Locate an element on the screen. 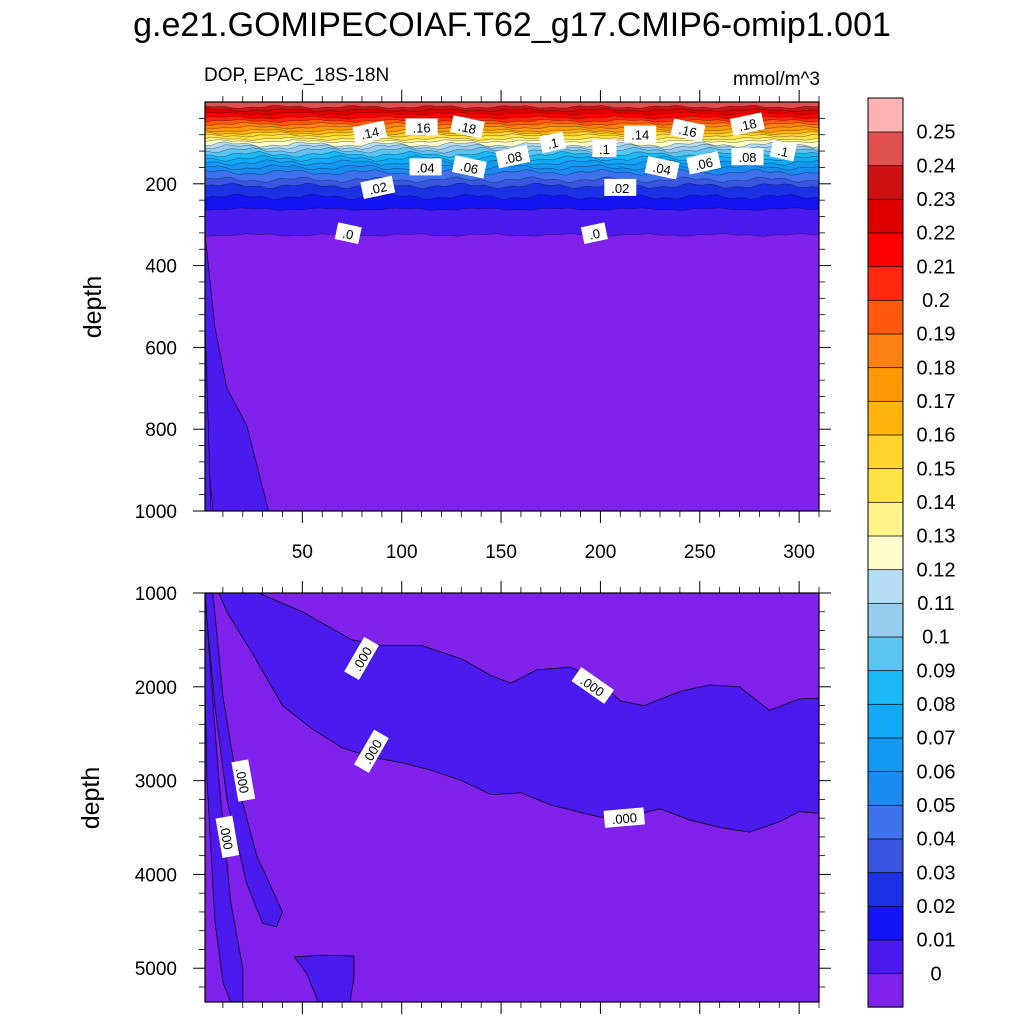 This screenshot has height=1024, width=1024. contour-band-sliver is located at coordinates (243, 760).